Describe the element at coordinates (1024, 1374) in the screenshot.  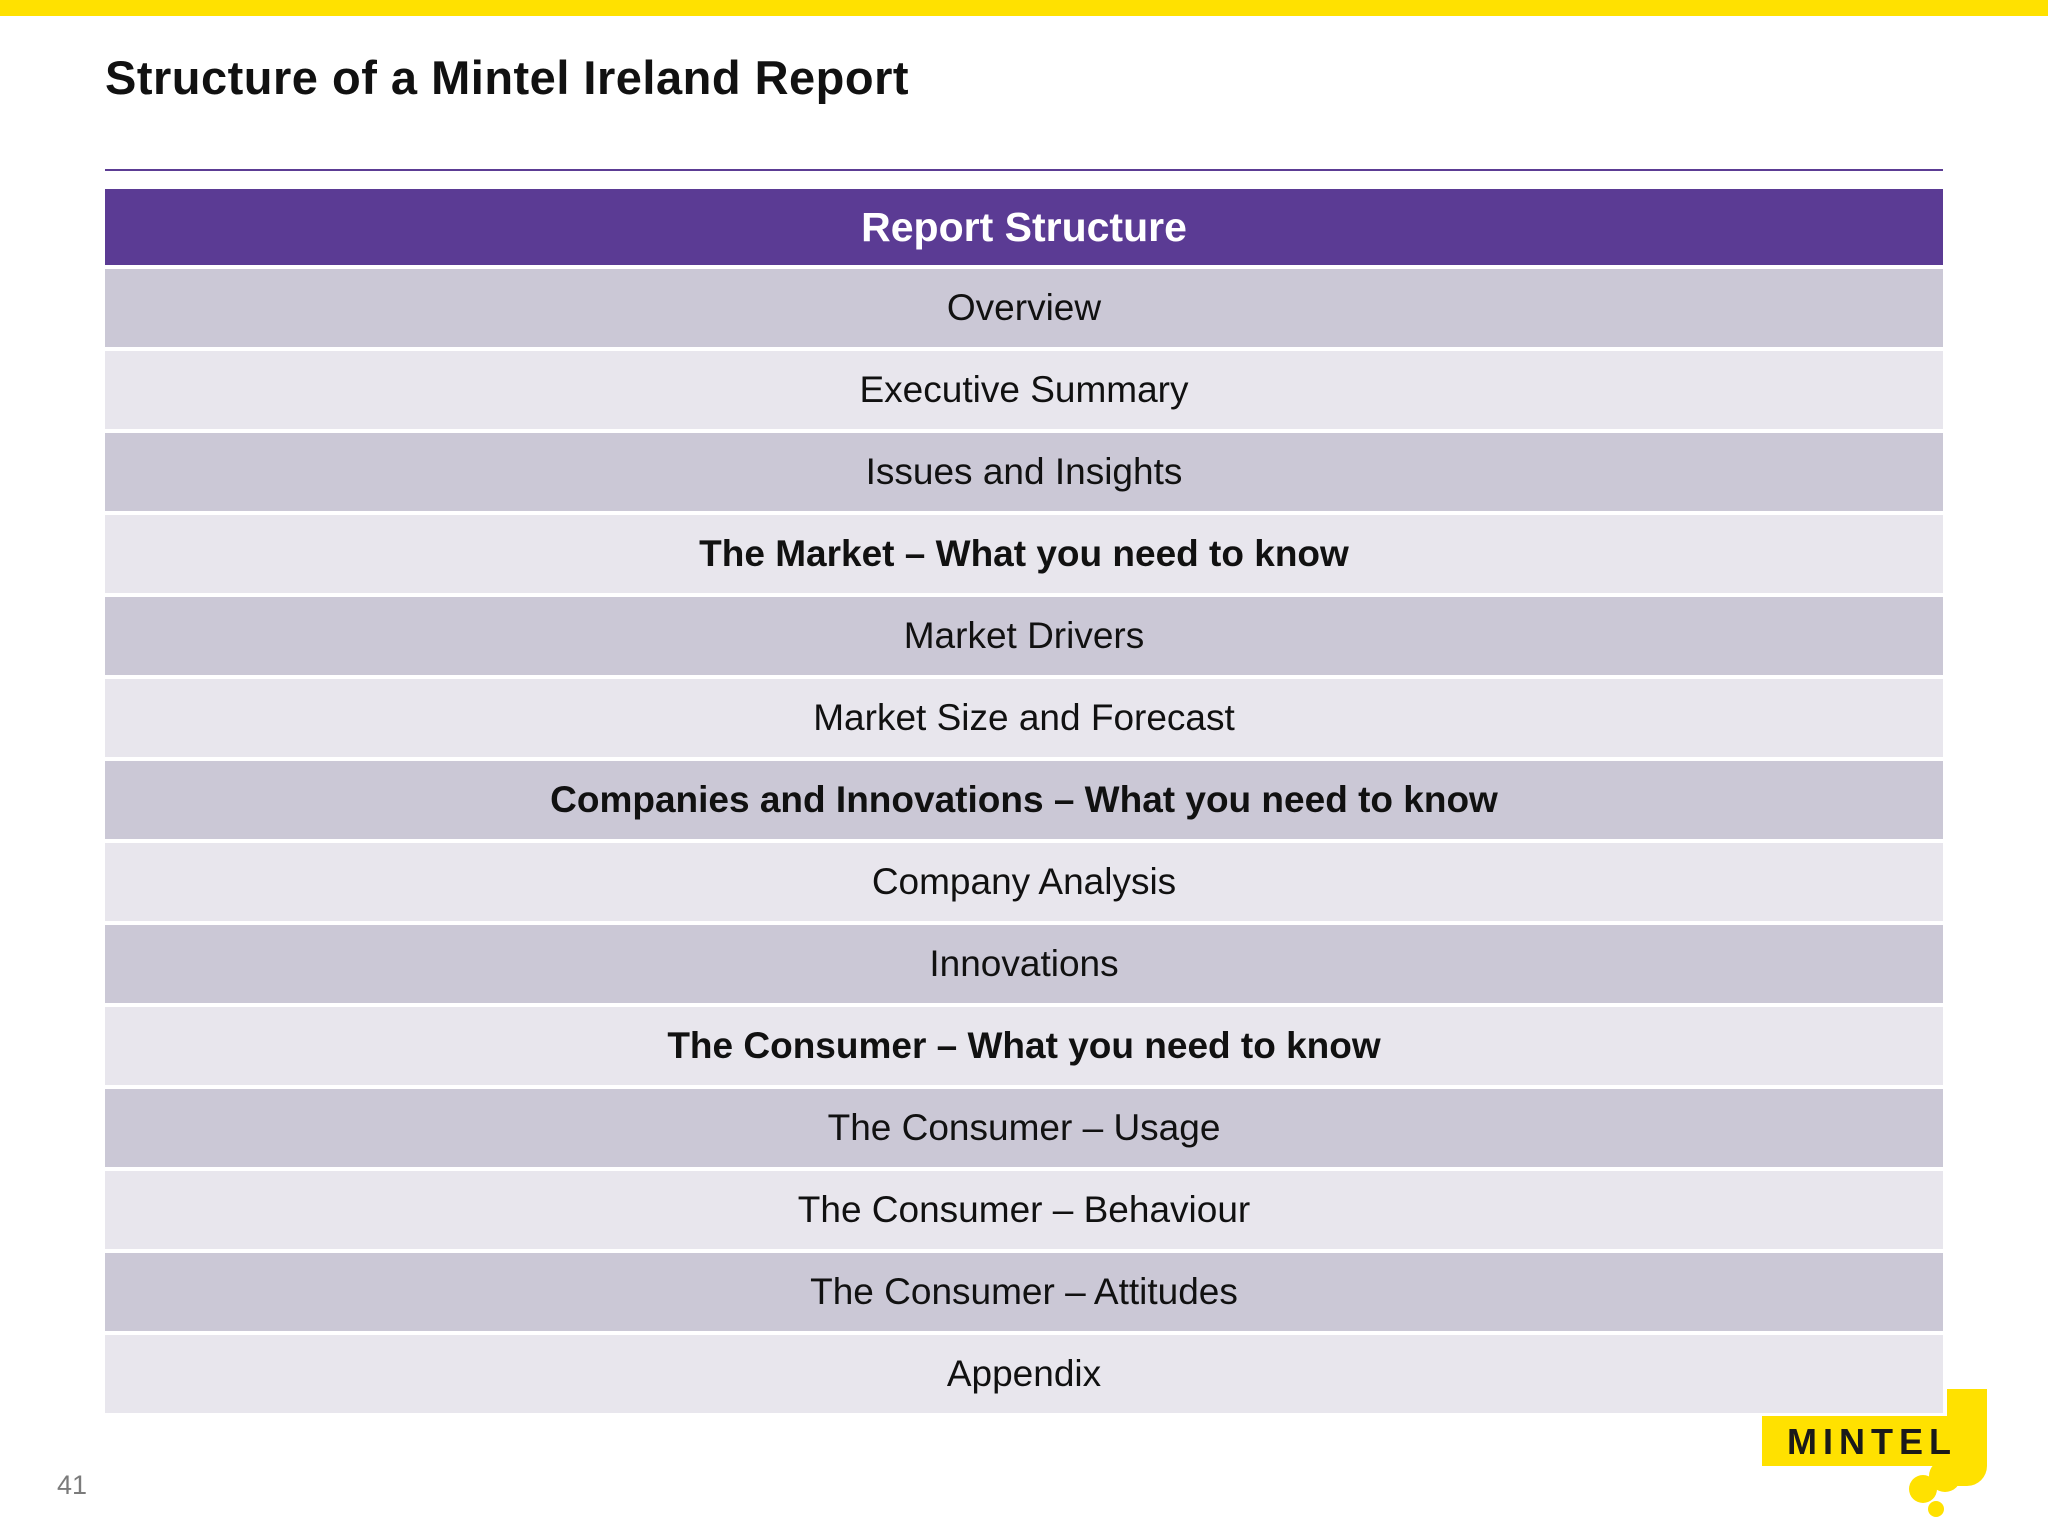
I see `table-row: Appendix` at that location.